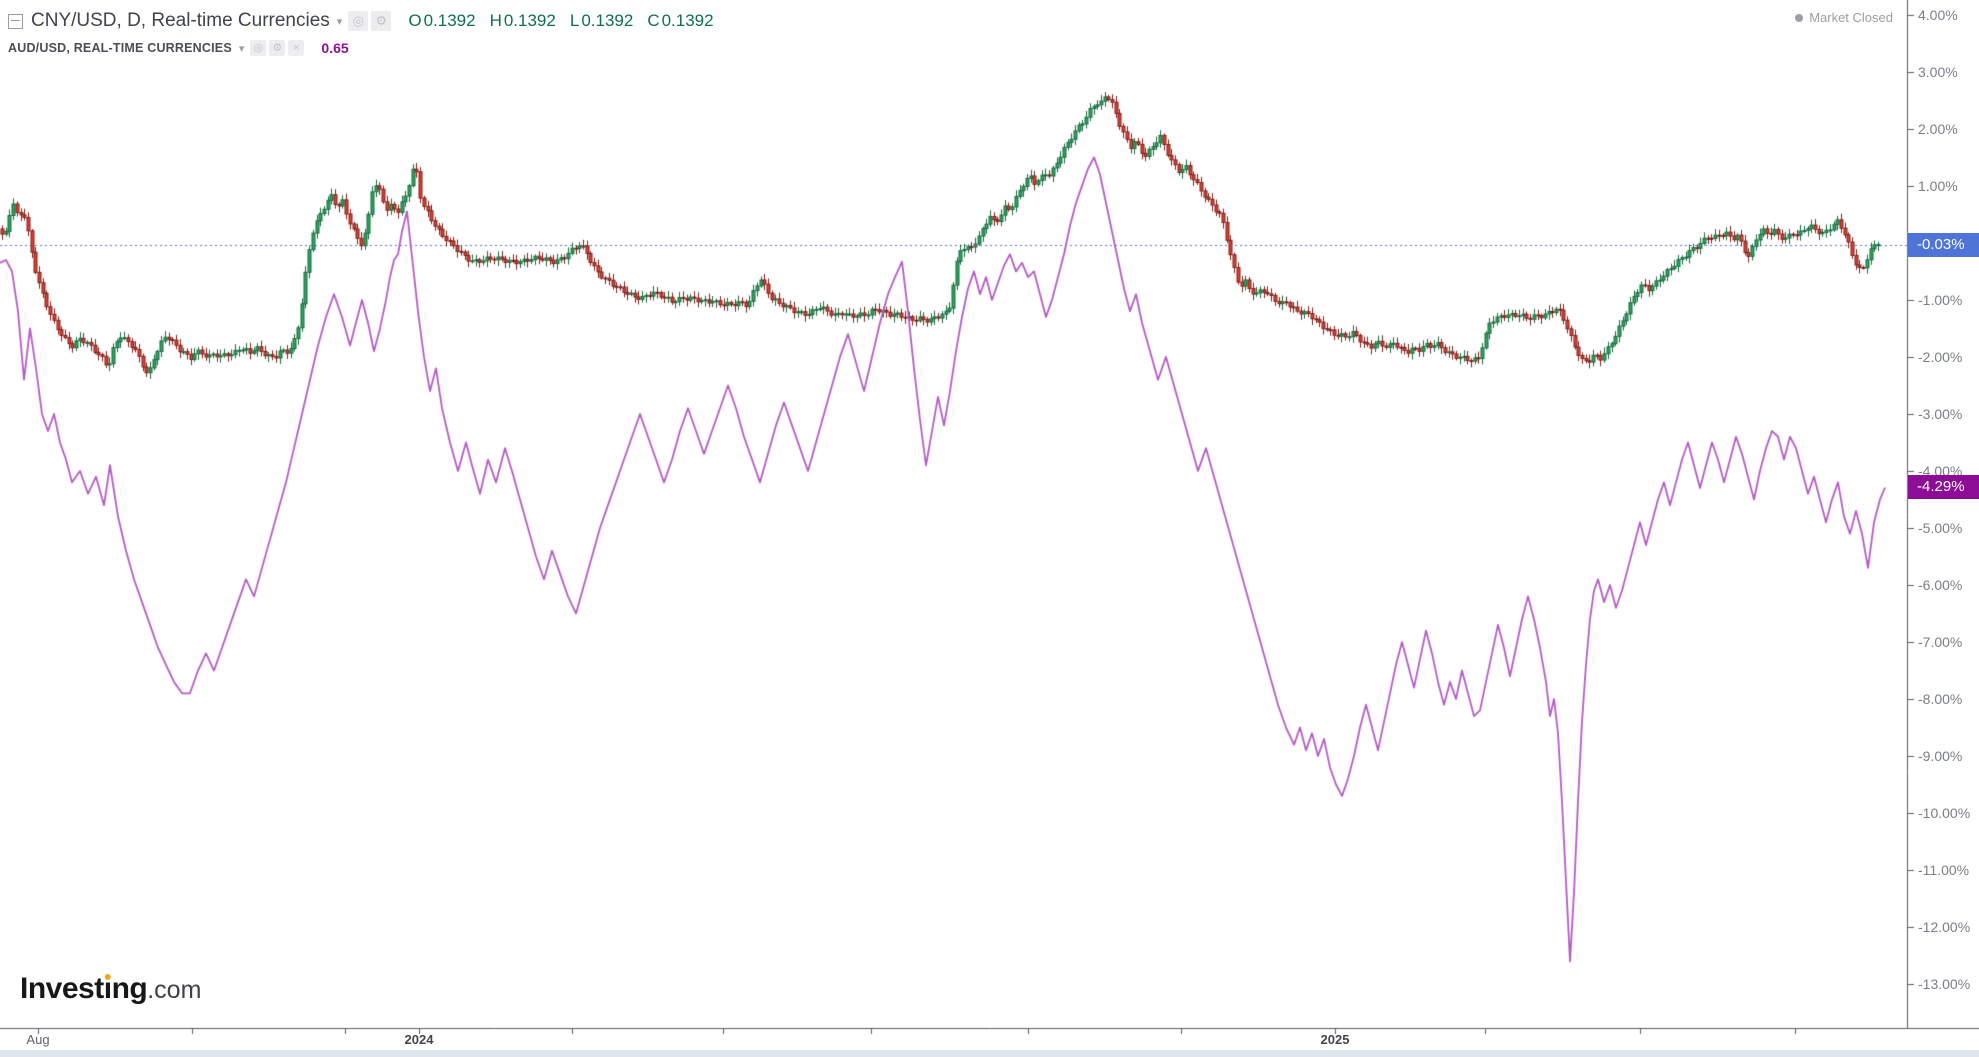 The width and height of the screenshot is (1979, 1057). Describe the element at coordinates (335, 48) in the screenshot. I see `overlay-last-value: 0.65` at that location.